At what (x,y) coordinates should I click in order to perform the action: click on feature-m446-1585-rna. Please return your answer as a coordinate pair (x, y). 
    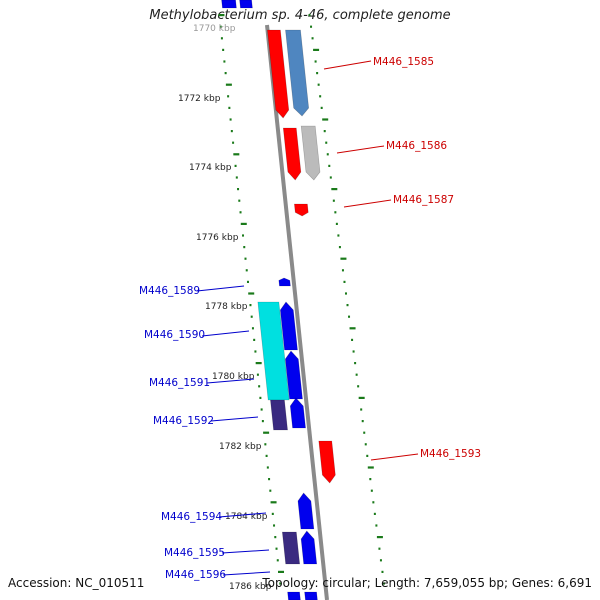
    Looking at the image, I should click on (297, 73).